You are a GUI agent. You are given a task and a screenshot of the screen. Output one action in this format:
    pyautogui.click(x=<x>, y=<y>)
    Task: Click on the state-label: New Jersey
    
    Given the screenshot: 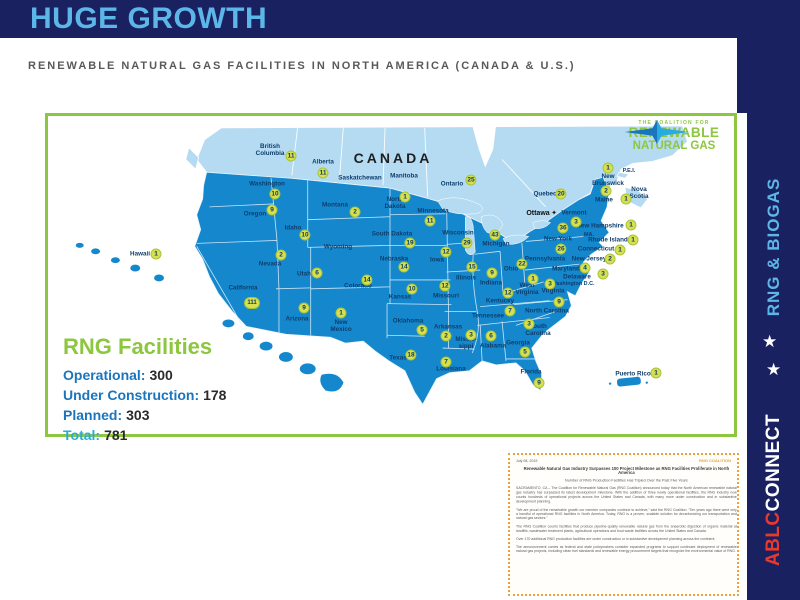 What is the action you would take?
    pyautogui.click(x=589, y=259)
    